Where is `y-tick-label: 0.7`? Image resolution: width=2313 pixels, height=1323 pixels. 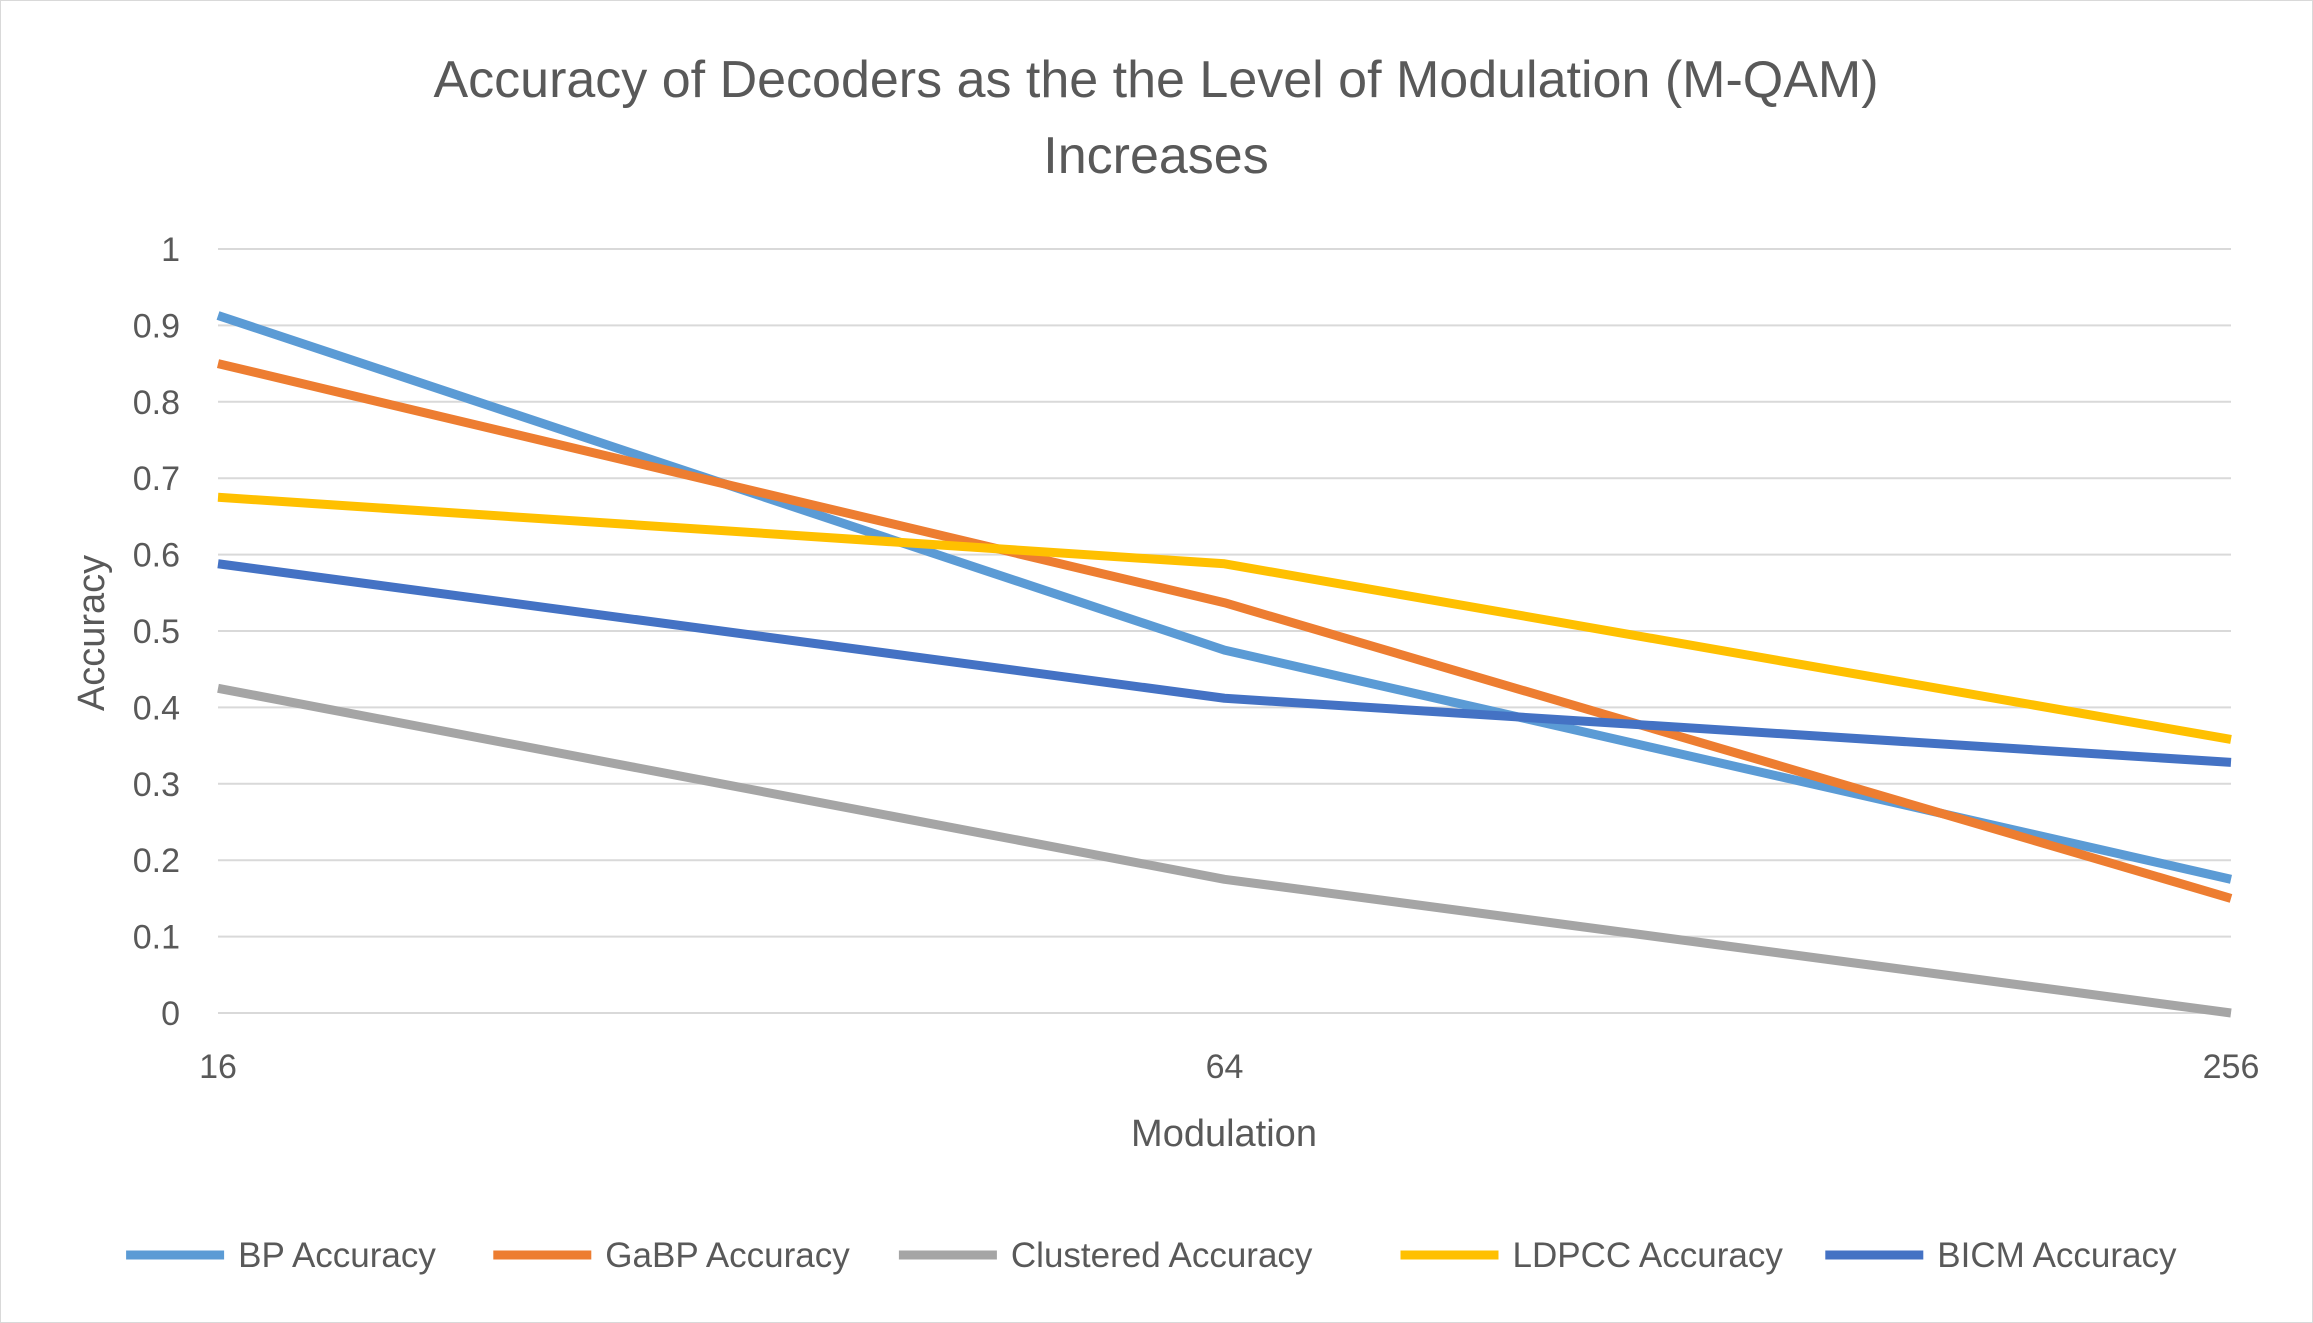
y-tick-label: 0.7 is located at coordinates (156, 479).